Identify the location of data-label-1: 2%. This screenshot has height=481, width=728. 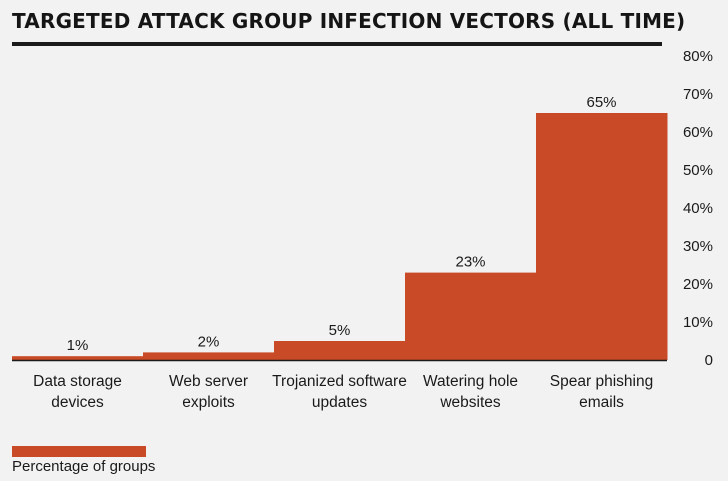
(209, 341).